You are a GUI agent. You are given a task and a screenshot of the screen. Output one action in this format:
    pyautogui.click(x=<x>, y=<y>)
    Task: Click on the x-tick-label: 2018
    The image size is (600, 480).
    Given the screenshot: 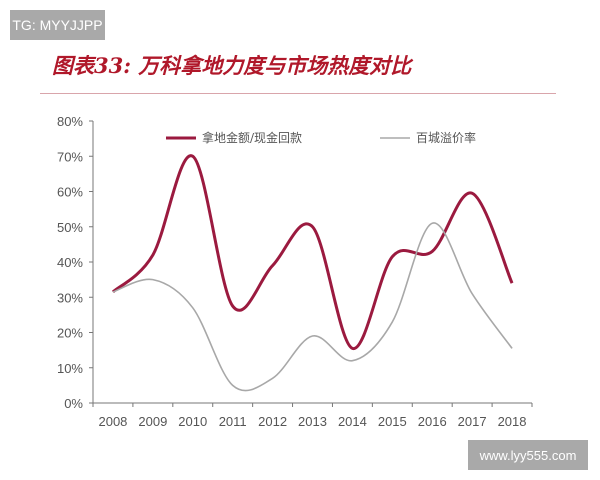 What is the action you would take?
    pyautogui.click(x=512, y=421)
    